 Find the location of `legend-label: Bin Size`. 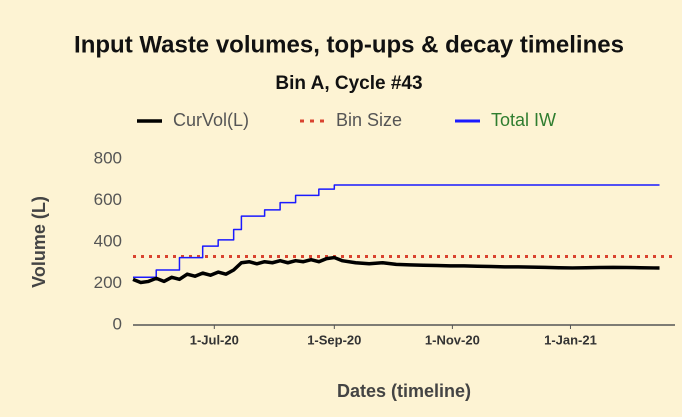

legend-label: Bin Size is located at coordinates (369, 120).